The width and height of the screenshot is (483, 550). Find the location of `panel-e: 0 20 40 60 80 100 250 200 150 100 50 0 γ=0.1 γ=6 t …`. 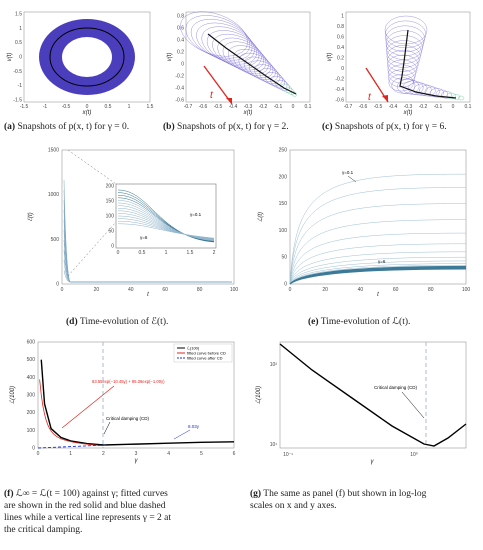

panel-e: 0 20 40 60 80 100 250 200 150 100 50 0 γ=0.1 γ=6 t … is located at coordinates (363, 222).